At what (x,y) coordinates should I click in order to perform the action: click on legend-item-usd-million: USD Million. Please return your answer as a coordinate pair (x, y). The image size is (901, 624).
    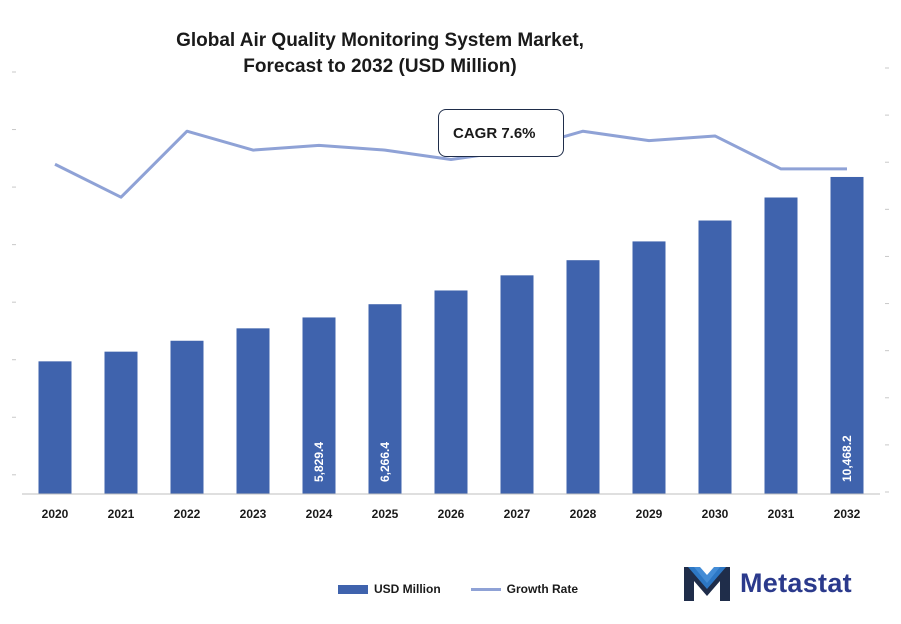
    Looking at the image, I should click on (389, 589).